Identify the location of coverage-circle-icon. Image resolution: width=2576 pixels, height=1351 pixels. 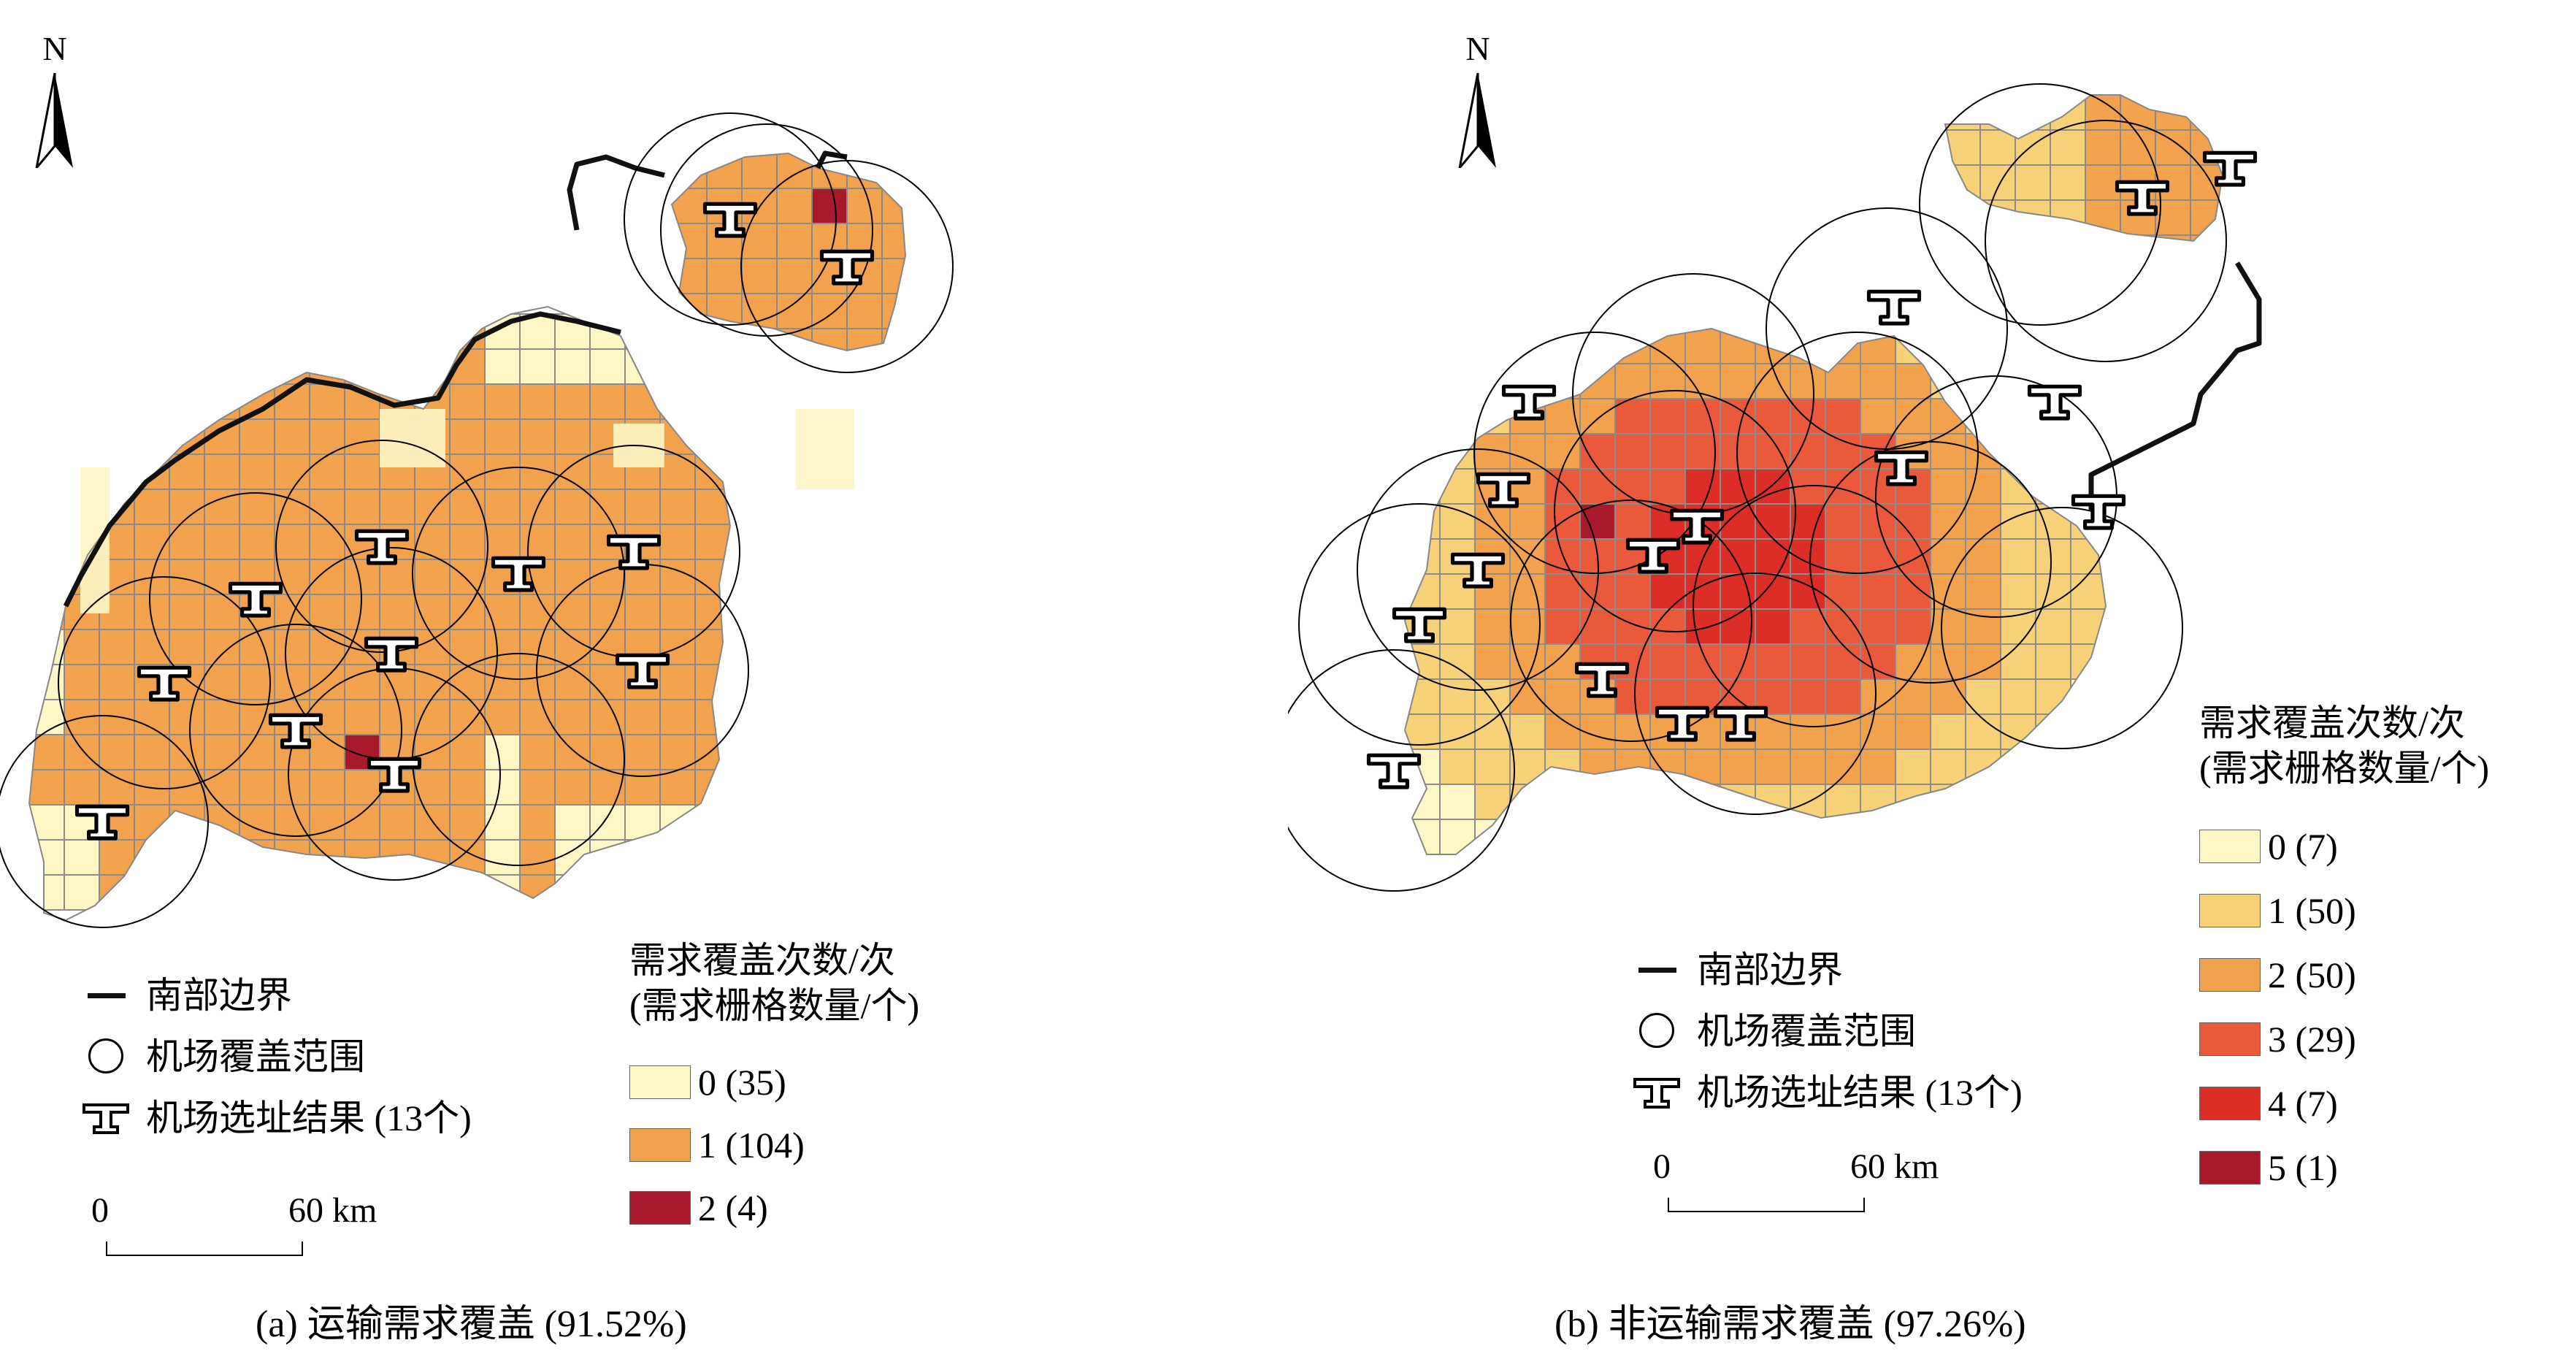
(105, 1056).